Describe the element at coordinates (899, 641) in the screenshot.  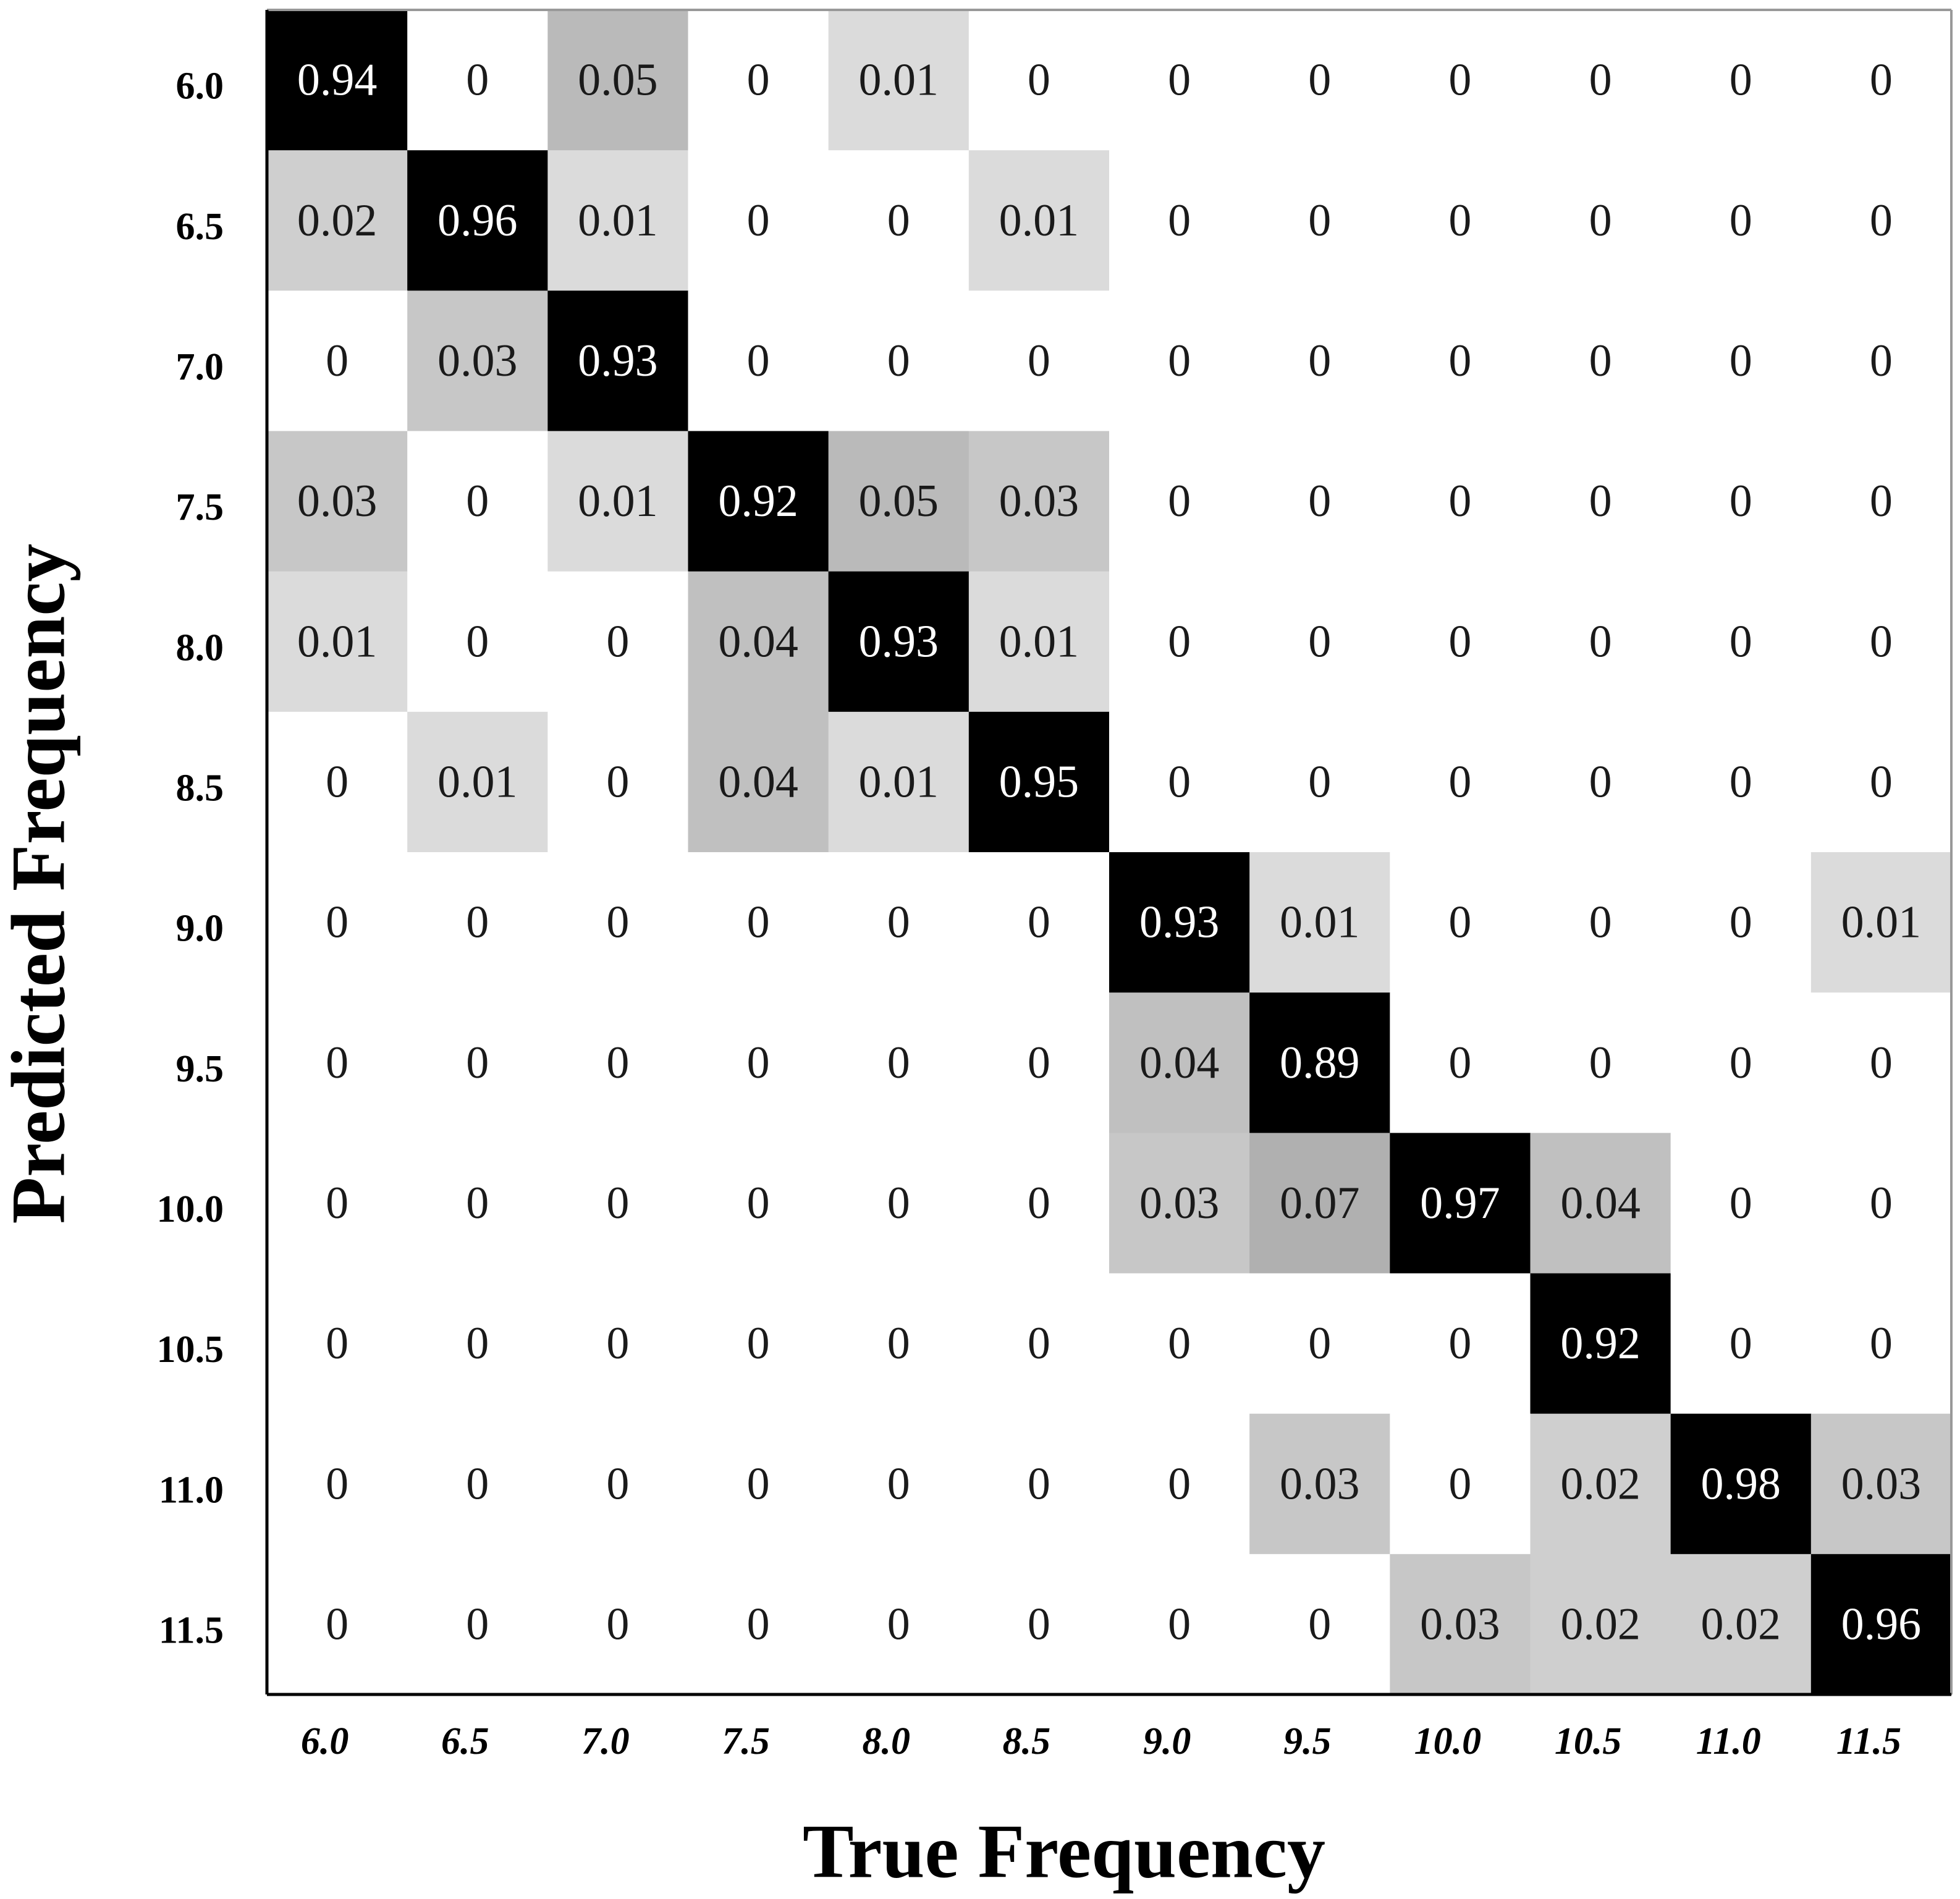
I see `cell-value-label-r5-c5: 0.93` at that location.